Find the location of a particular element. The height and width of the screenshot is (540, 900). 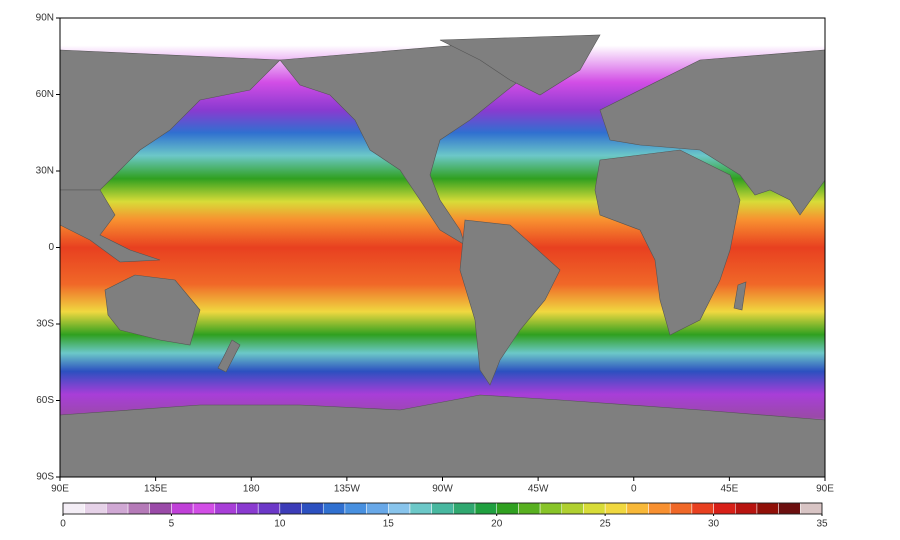

lat-label: 60S is located at coordinates (45, 400).